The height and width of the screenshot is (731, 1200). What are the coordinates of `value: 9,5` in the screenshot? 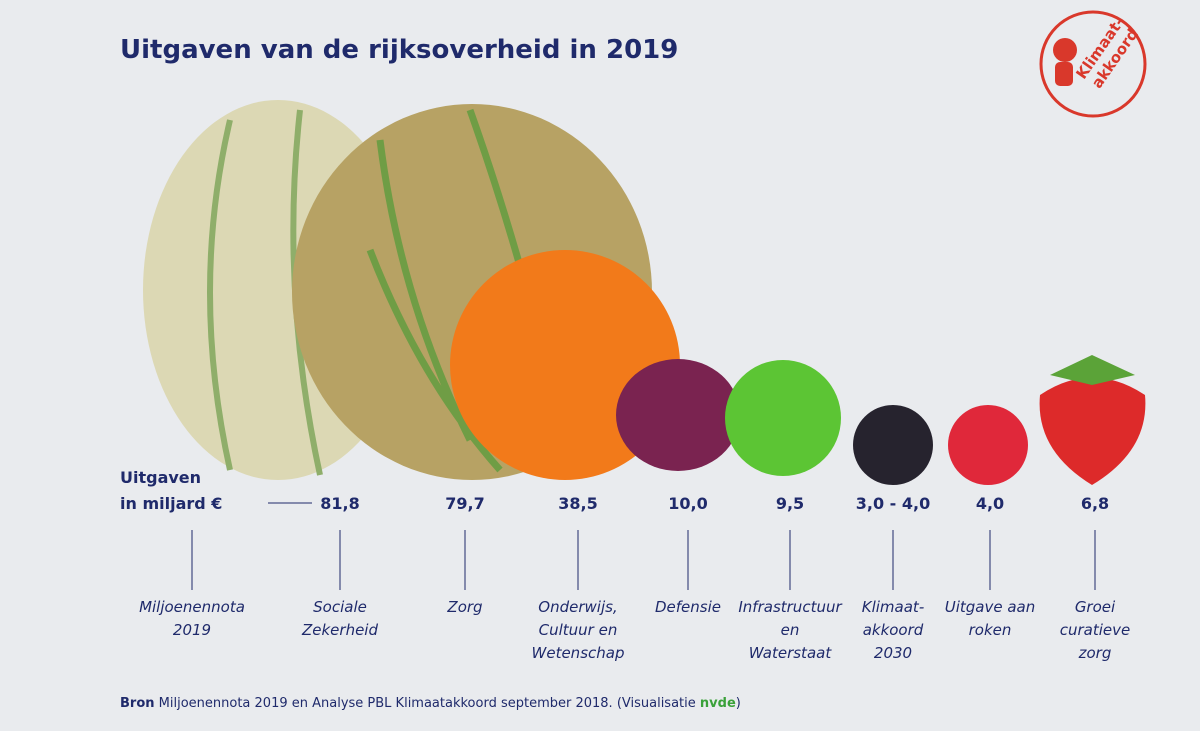 It's located at (790, 503).